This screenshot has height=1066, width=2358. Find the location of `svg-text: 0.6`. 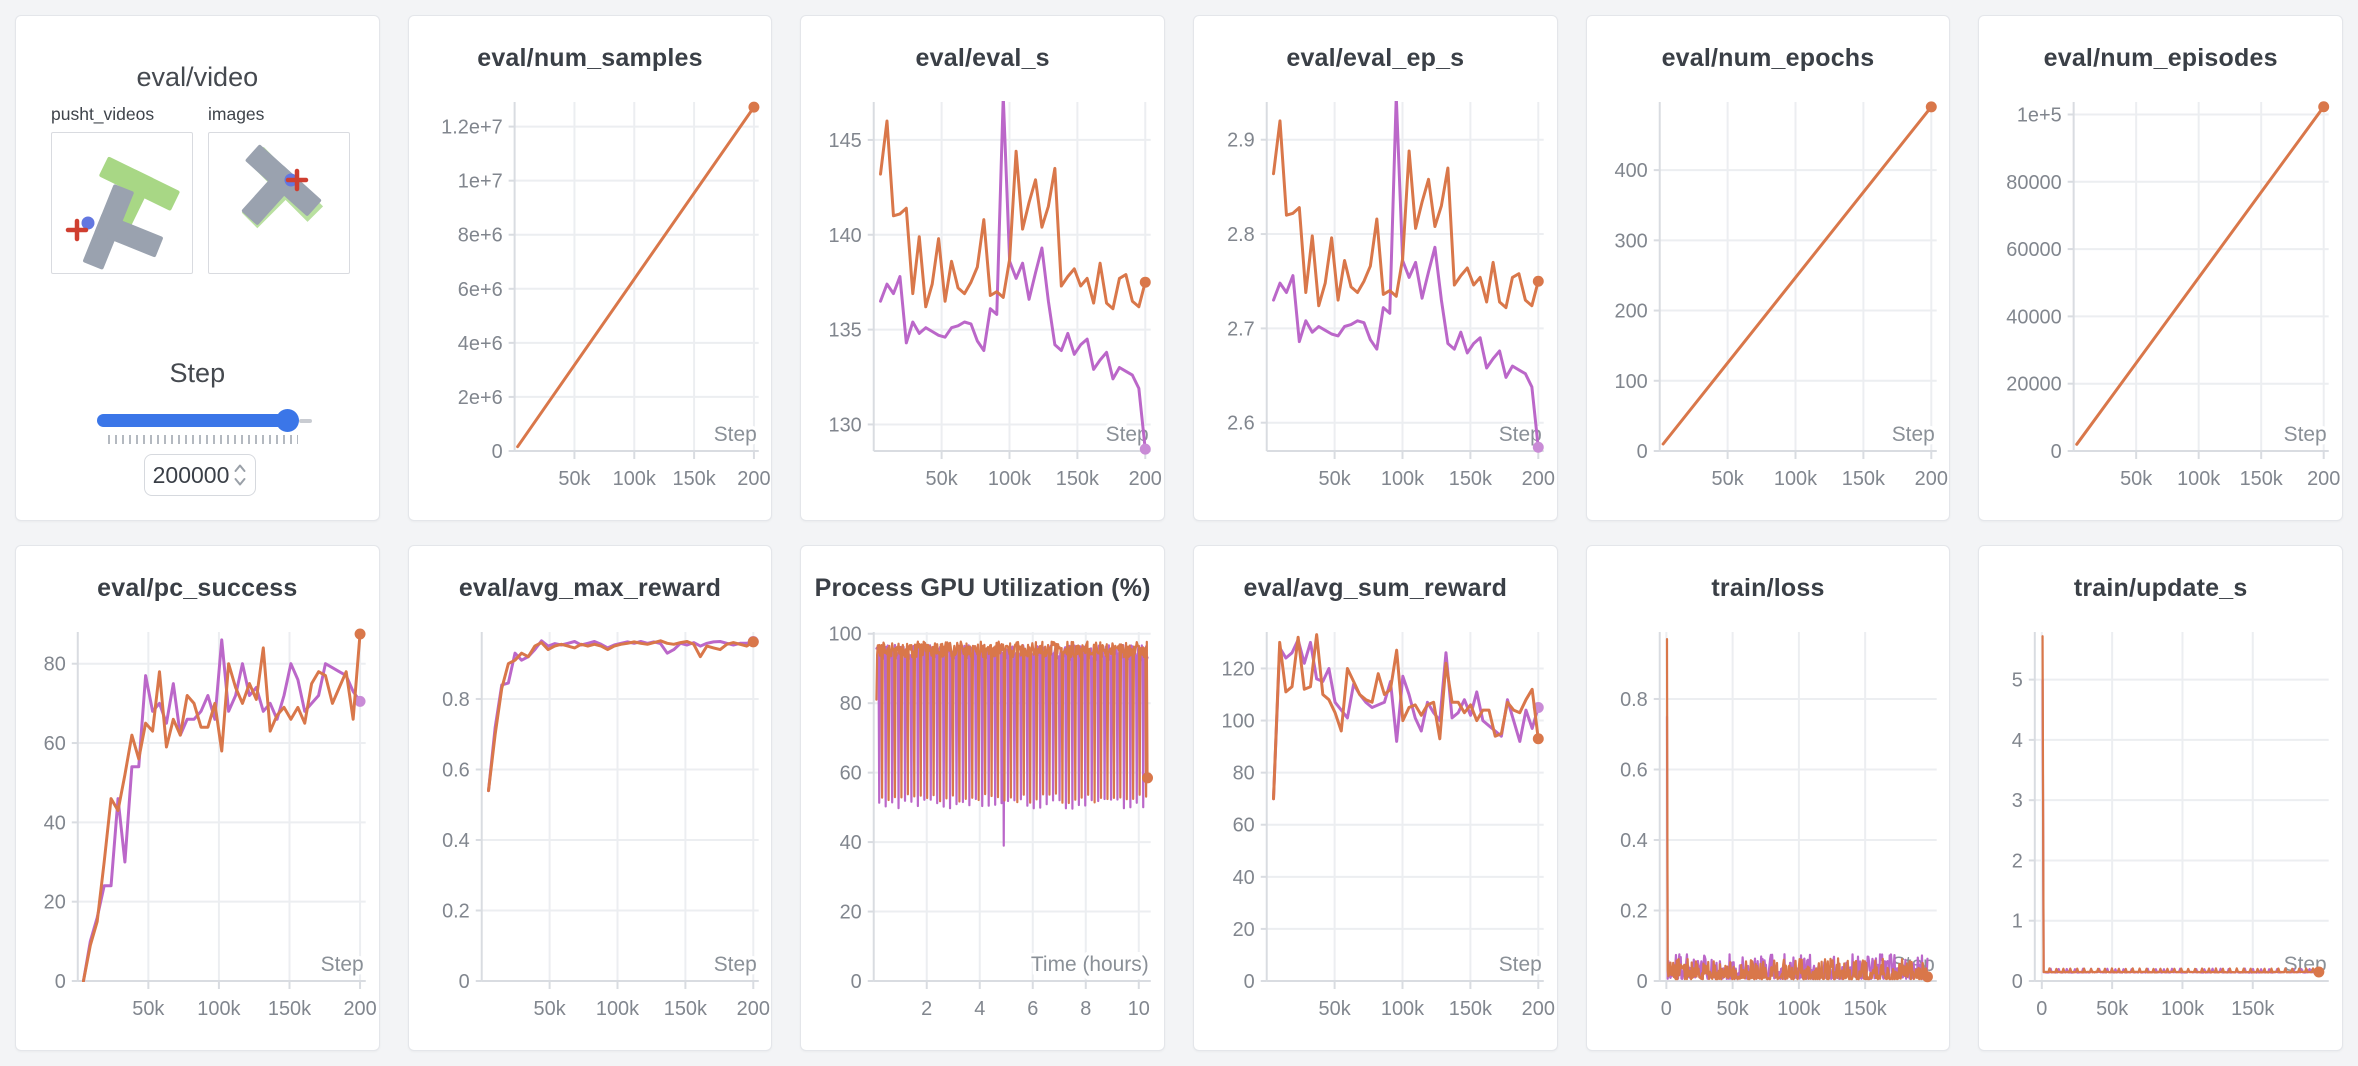

svg-text: 0.6 is located at coordinates (1634, 770).